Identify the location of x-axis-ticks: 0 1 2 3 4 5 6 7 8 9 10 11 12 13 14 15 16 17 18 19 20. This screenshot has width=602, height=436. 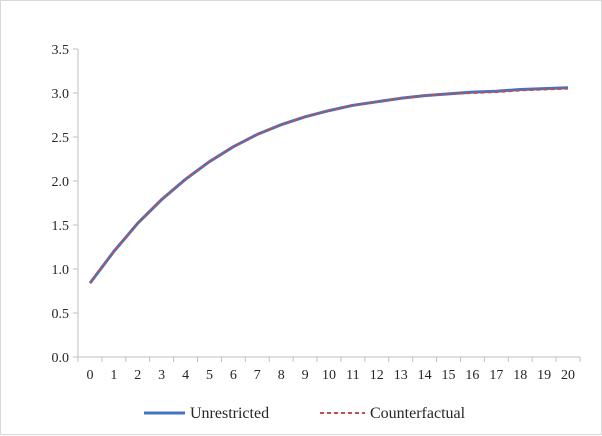
(329, 370).